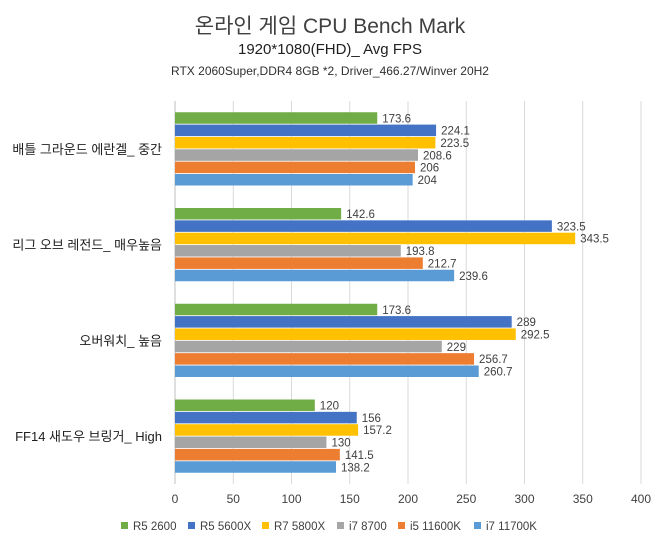 The image size is (660, 539). Describe the element at coordinates (535, 335) in the screenshot. I see `data-label: 292.5` at that location.